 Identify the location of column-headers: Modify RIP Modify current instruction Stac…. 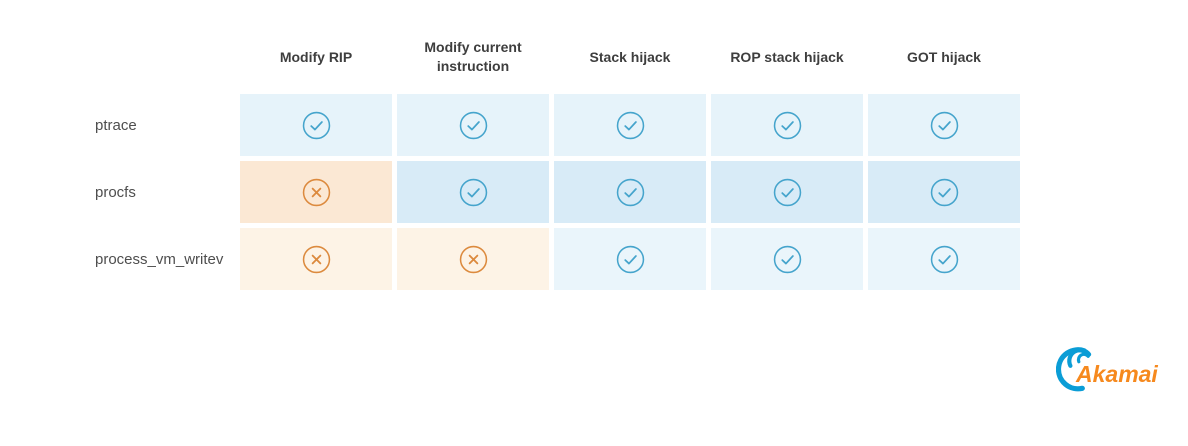
(630, 57).